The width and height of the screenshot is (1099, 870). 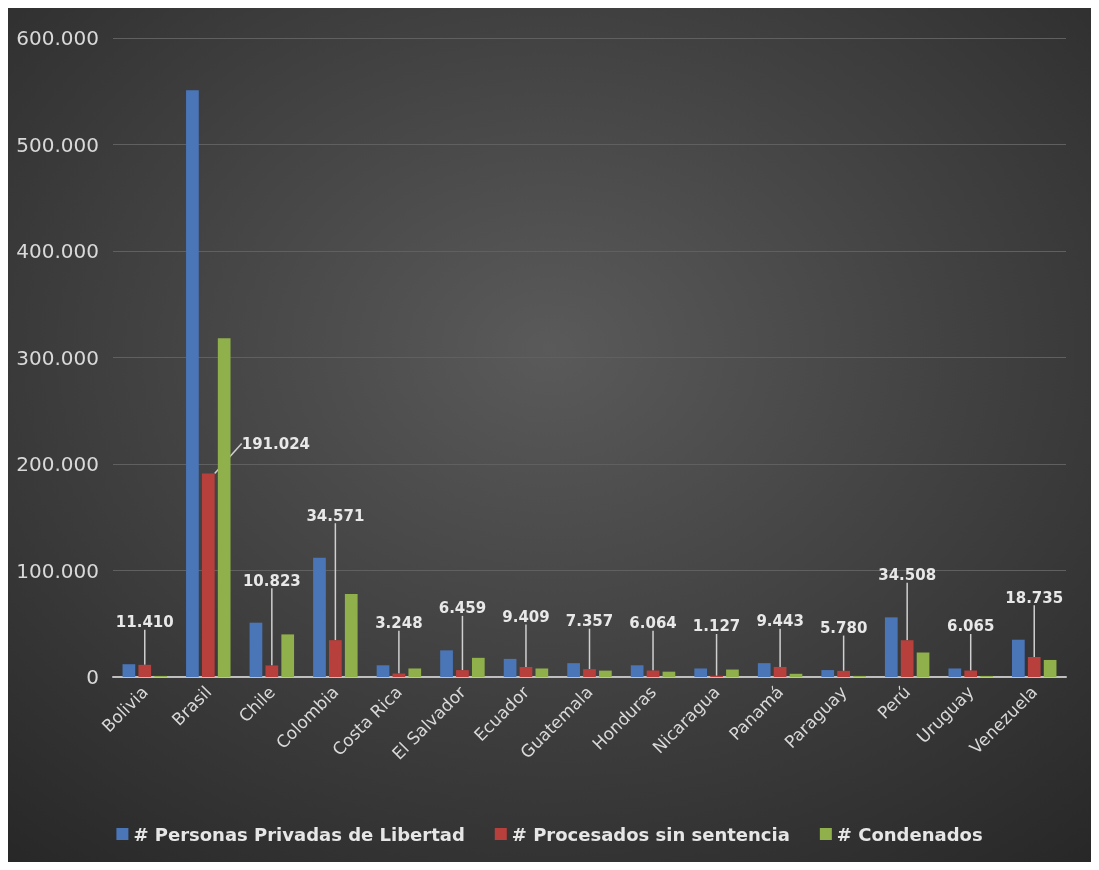 What do you see at coordinates (650, 834) in the screenshot?
I see `legend-label: # Procesados sin sentencia` at bounding box center [650, 834].